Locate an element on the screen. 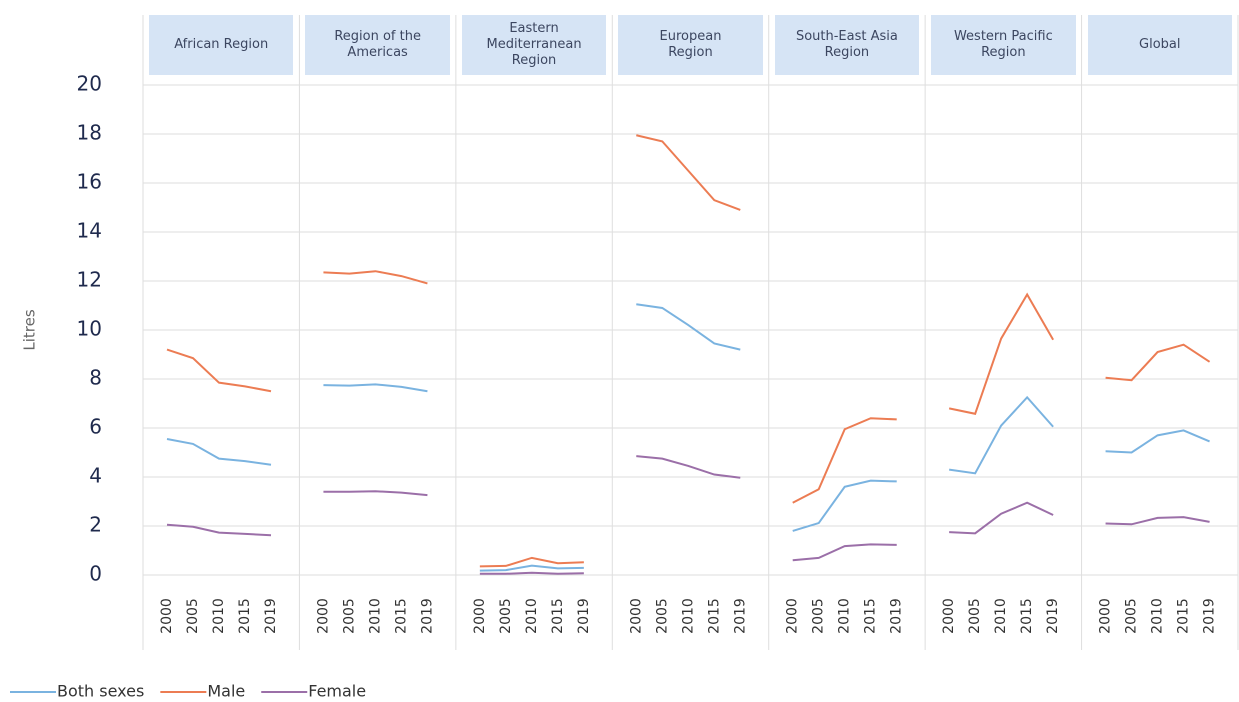  legend-label: Both sexes is located at coordinates (100, 691).